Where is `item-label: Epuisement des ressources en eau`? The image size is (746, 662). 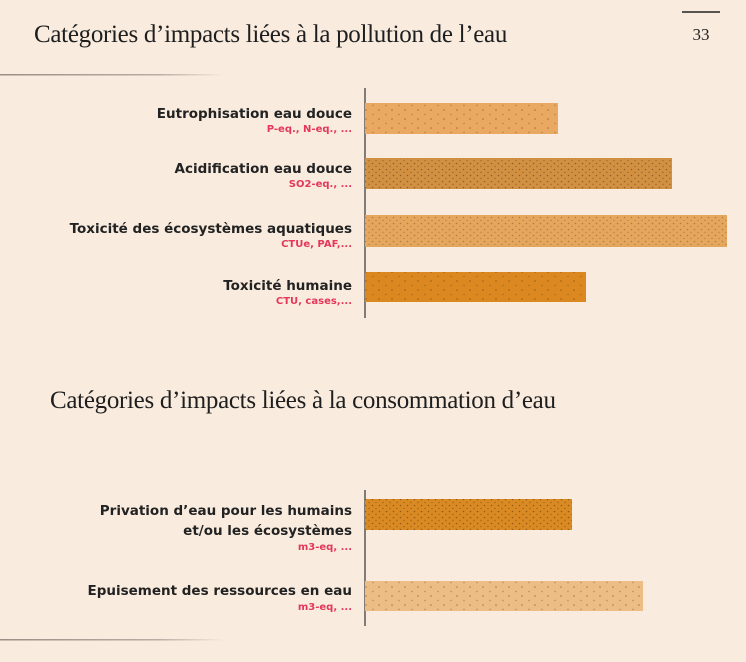
item-label: Epuisement des ressources en eau is located at coordinates (219, 591).